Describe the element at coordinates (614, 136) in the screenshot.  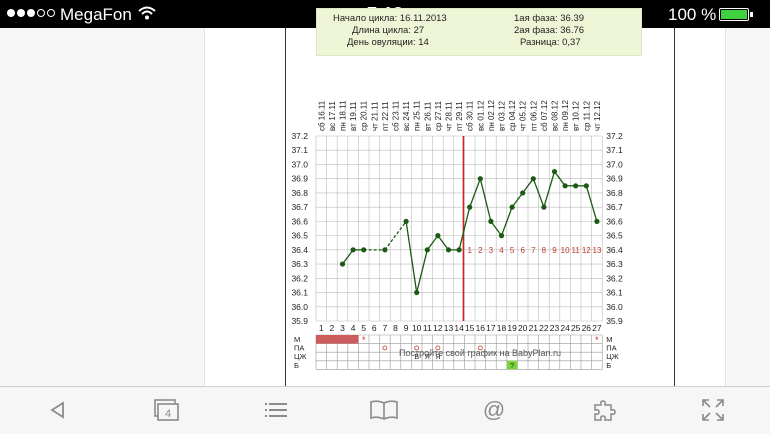
I see `y-tick-label-right: 37.2` at that location.